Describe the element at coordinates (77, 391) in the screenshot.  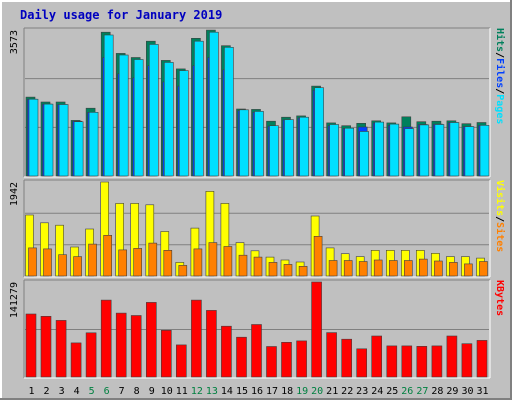
I see `day-label-4: 4` at that location.